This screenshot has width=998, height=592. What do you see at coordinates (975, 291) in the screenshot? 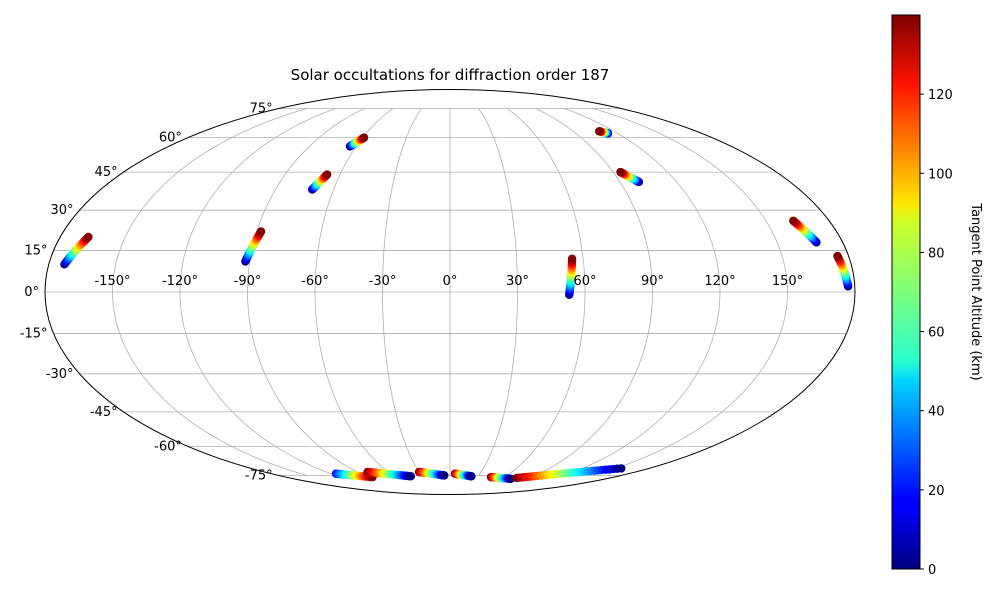
I see `colorbar-label: Tangent Point Altitude (km)` at bounding box center [975, 291].